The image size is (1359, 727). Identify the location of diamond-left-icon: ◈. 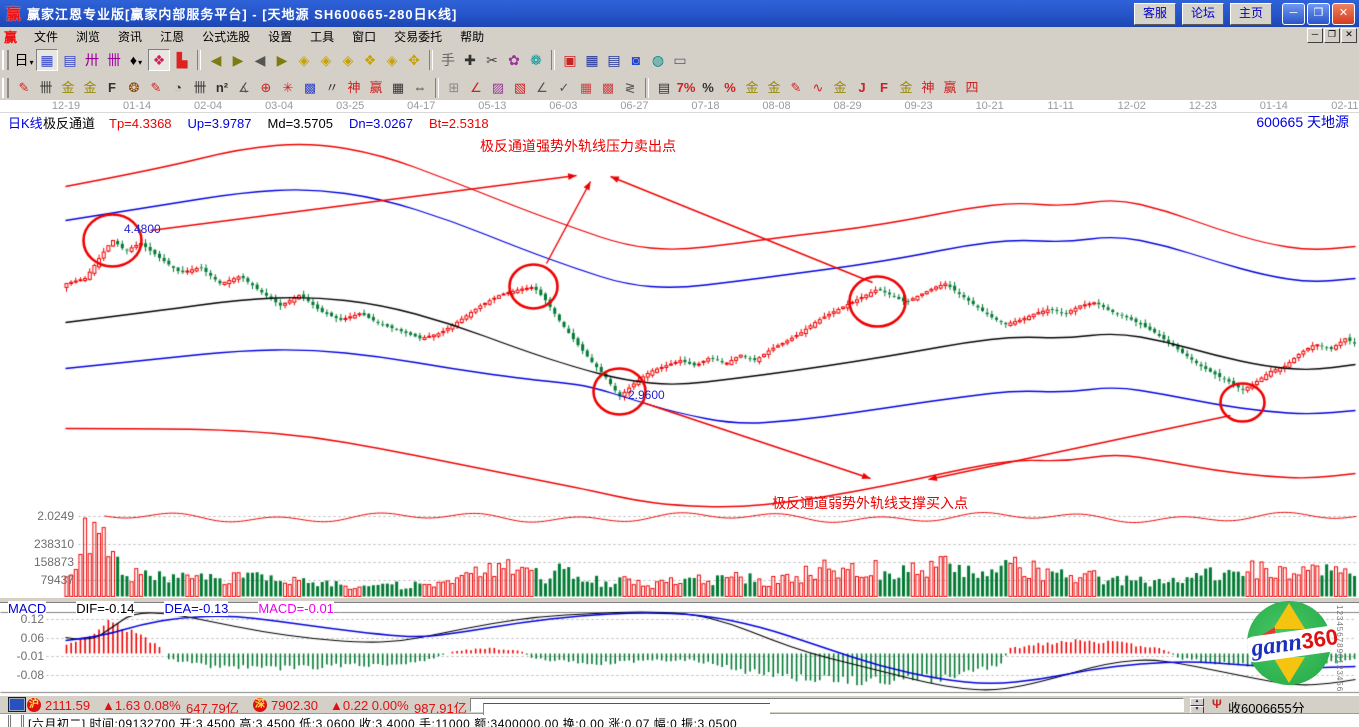
(304, 60).